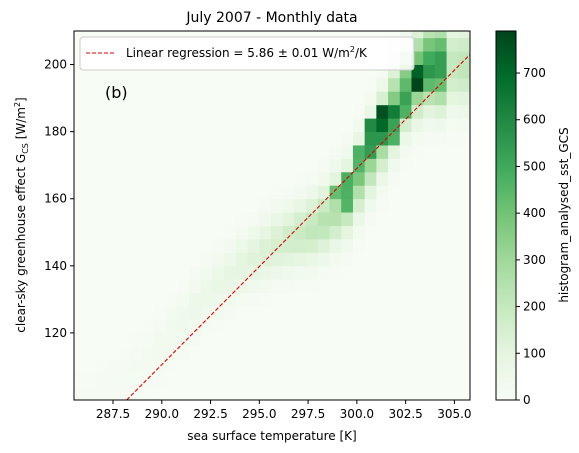 The width and height of the screenshot is (579, 453). I want to click on y-tick-label: 180, so click(55, 132).